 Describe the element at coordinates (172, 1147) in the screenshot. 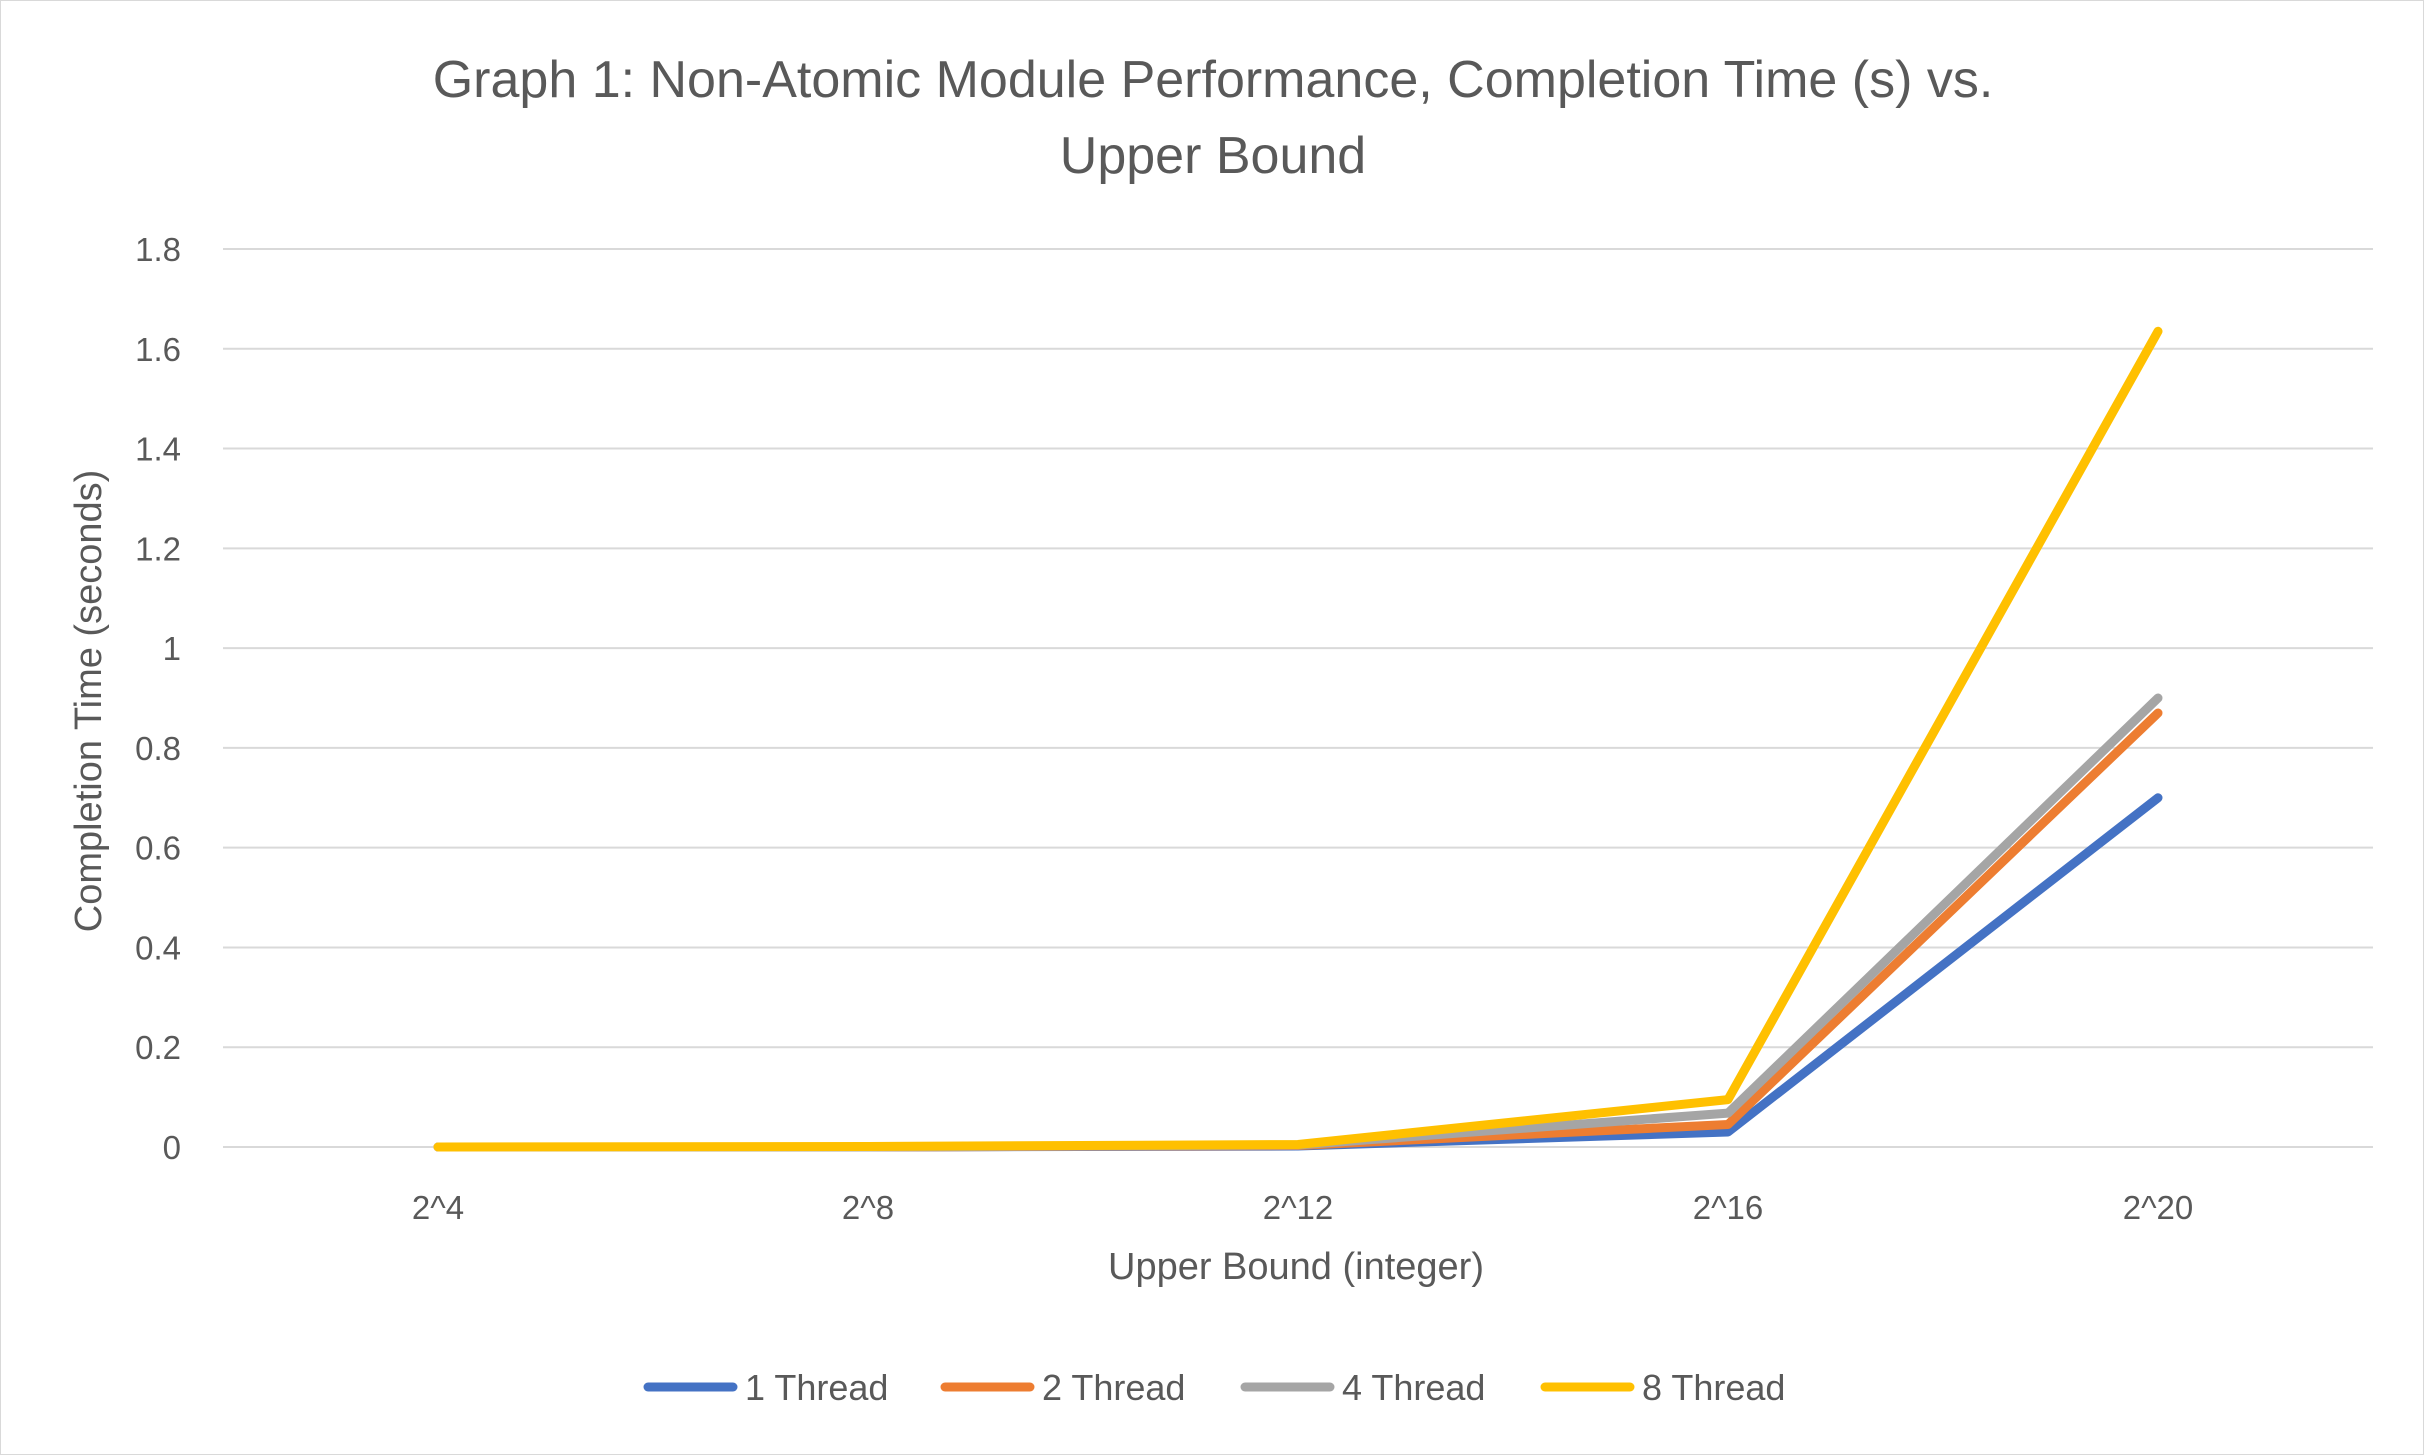

I see `y-tick-label: 0` at that location.